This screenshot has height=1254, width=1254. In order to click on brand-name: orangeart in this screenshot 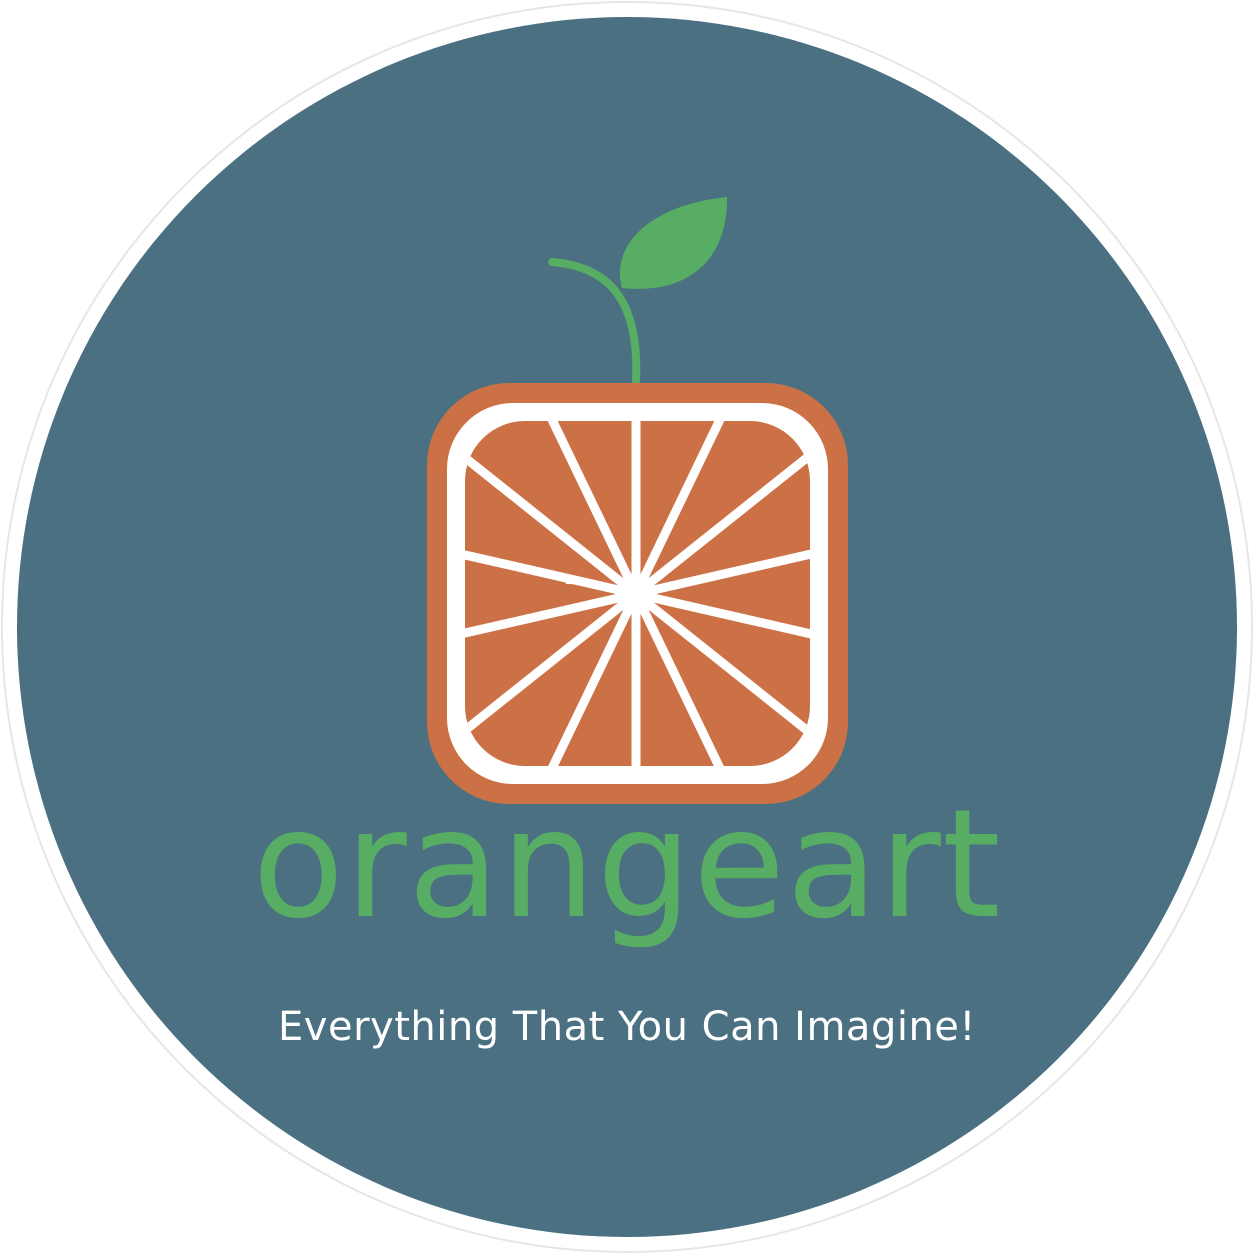, I will do `click(627, 865)`.